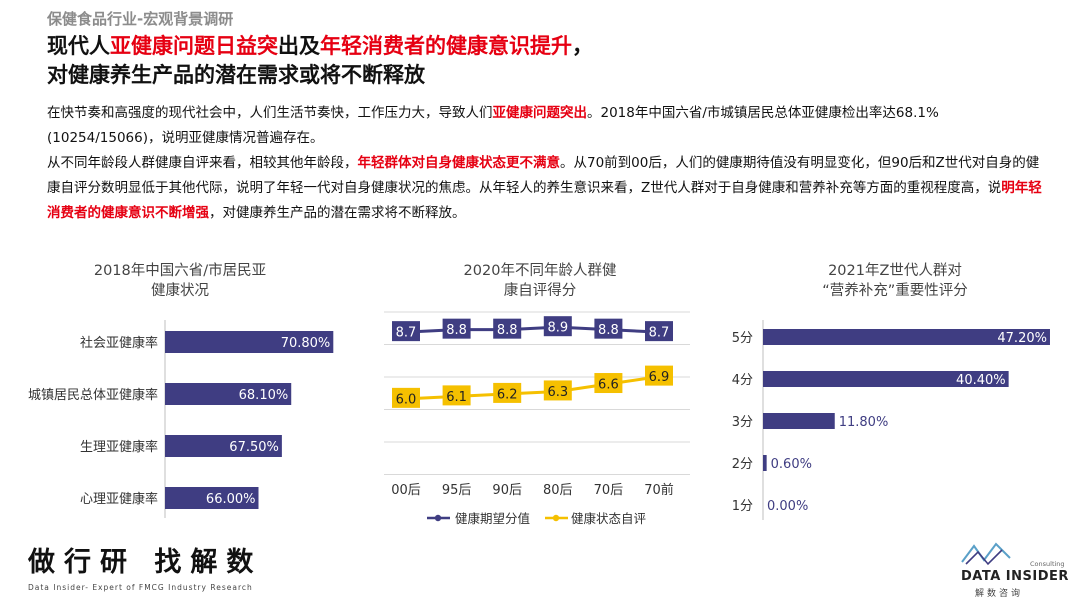 The image size is (1080, 608). I want to click on data-label: 6.0, so click(406, 399).